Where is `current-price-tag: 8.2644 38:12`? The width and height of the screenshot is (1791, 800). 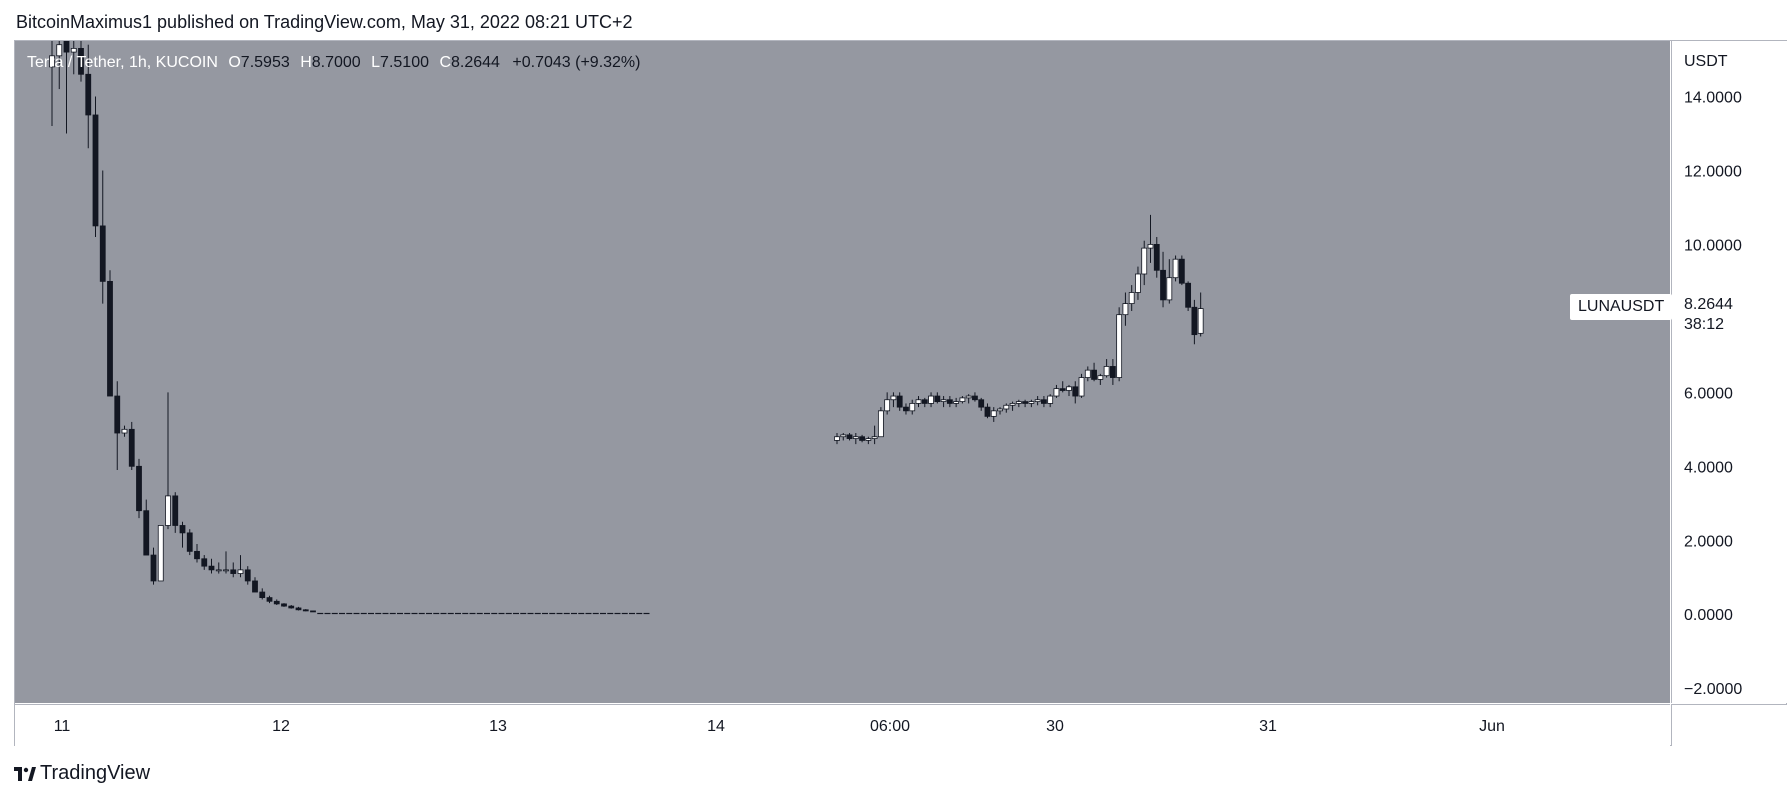
current-price-tag: 8.2644 38:12 is located at coordinates (1728, 316).